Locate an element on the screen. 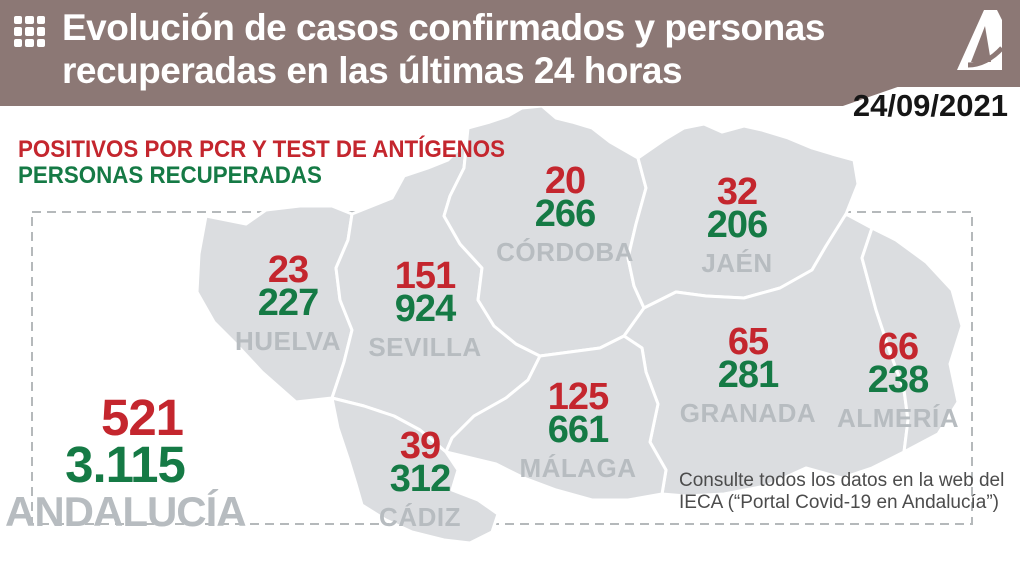  positives-value: 66 is located at coordinates (898, 347).